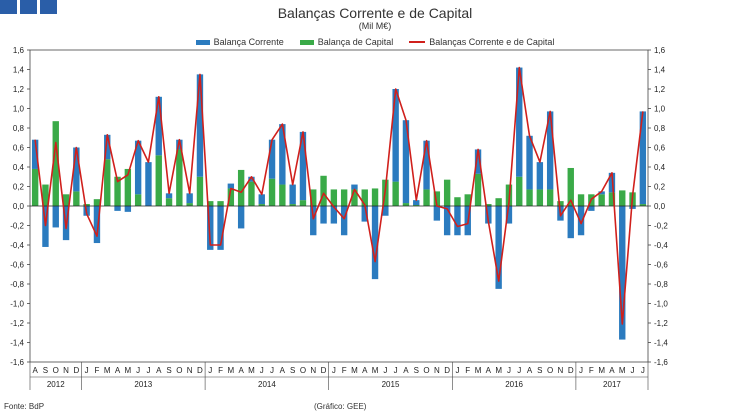 This screenshot has width=750, height=415. What do you see at coordinates (19, 187) in the screenshot?
I see `y-tick-label-left: 0,2` at bounding box center [19, 187].